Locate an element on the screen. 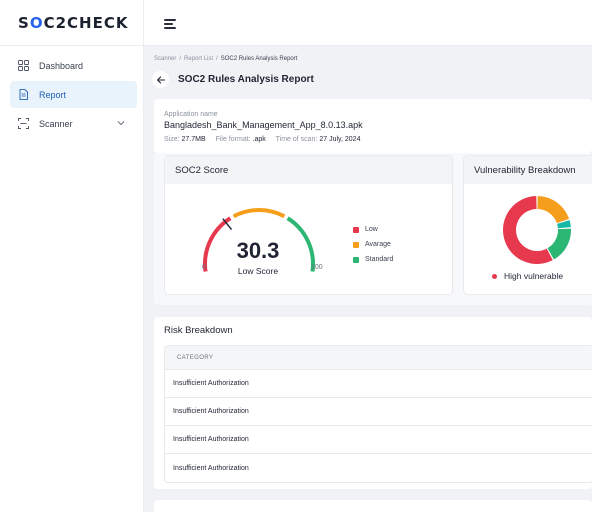 The height and width of the screenshot is (512, 592). vulnerability-breakdown-card: Vulnerability Breakdown High vulnerable is located at coordinates (527, 225).